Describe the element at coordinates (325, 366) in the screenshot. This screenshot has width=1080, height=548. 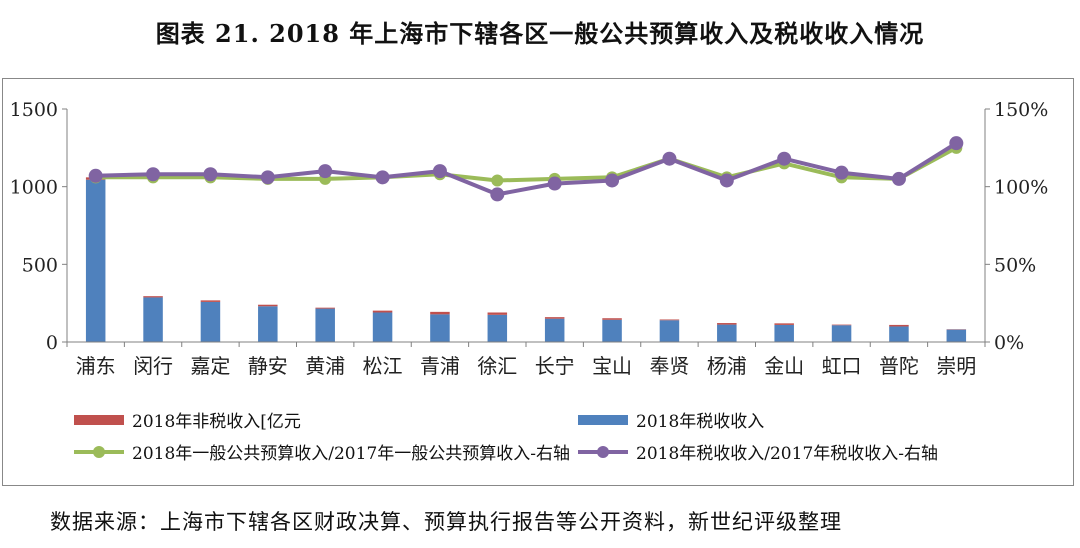
I see `x-tick-label: 黄浦` at that location.